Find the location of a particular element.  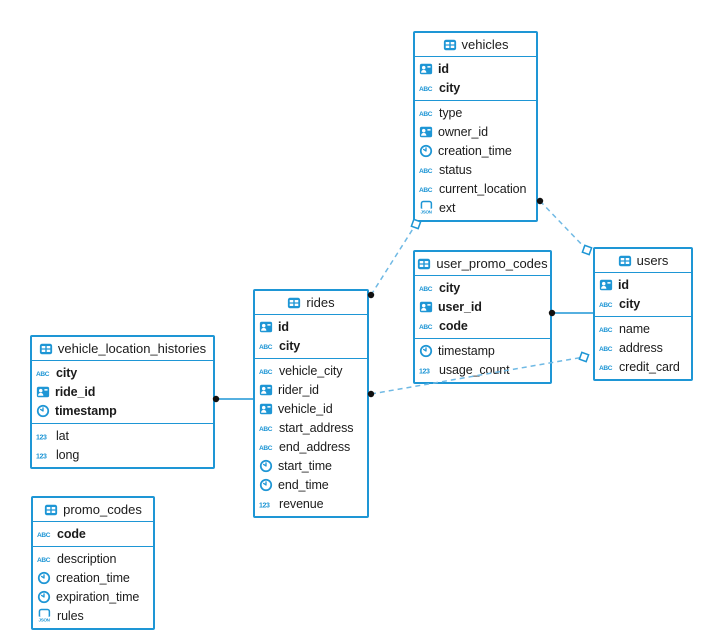

columns-section: timestamp 123 usage_count is located at coordinates (482, 360).